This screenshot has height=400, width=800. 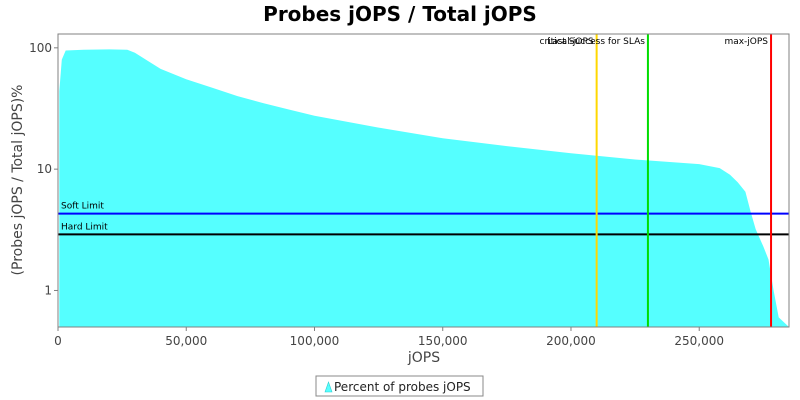 What do you see at coordinates (423, 358) in the screenshot?
I see `x-axis-label: jOPS` at bounding box center [423, 358].